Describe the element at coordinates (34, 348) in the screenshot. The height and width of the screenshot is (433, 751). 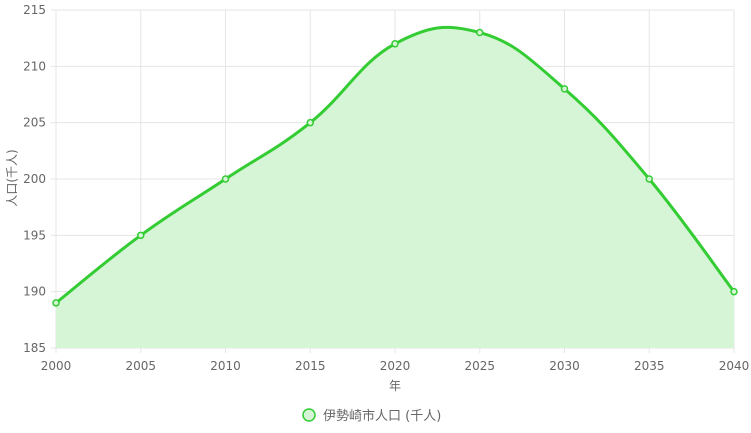
I see `y-tick-label: 185` at that location.